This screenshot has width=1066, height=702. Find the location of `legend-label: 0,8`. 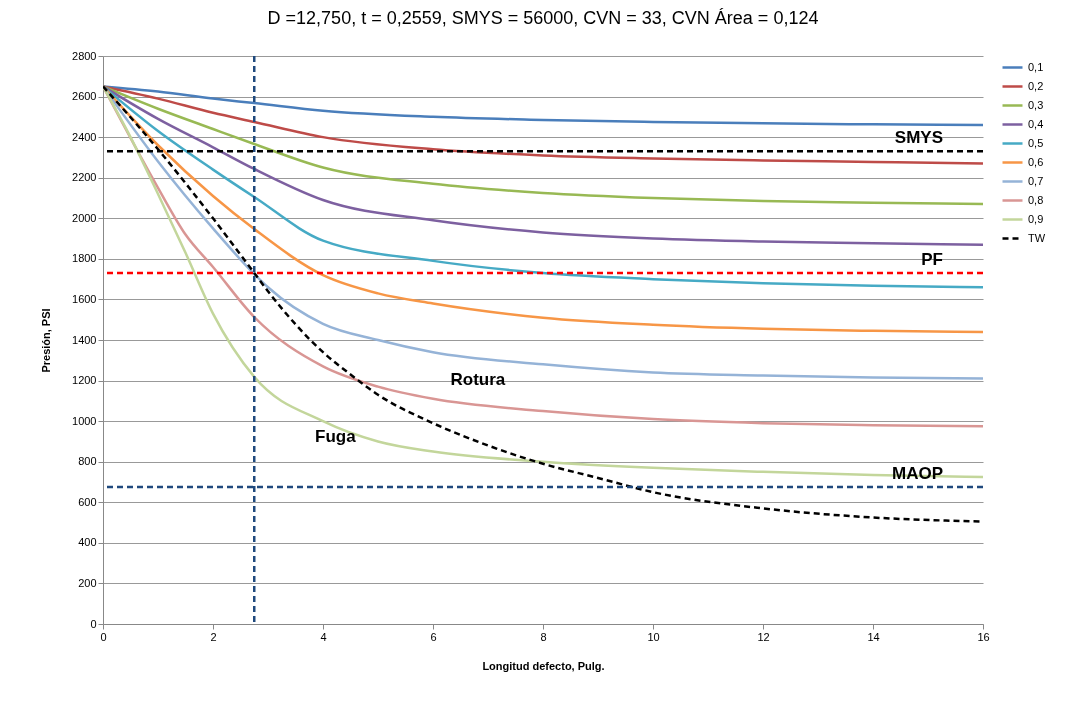

legend-label: 0,8 is located at coordinates (1036, 199).